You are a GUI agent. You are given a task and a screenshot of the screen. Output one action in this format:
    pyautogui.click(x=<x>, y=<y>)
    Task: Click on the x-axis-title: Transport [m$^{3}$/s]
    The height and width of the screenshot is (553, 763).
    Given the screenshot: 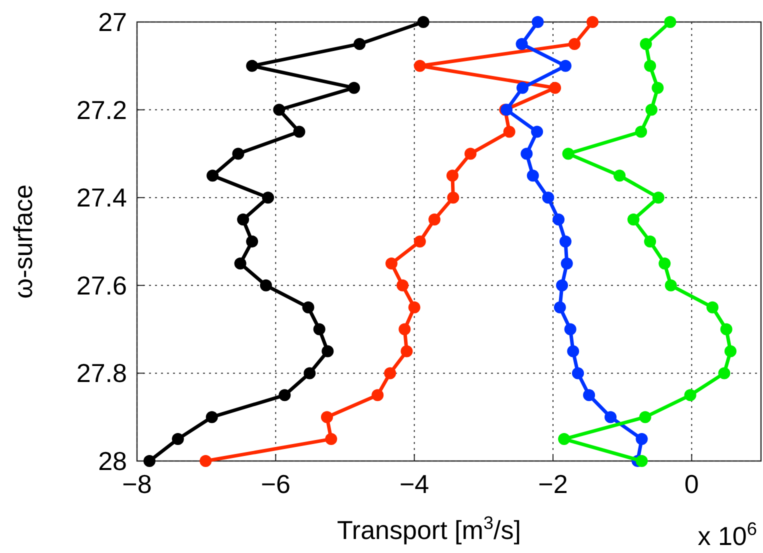 What is the action you would take?
    pyautogui.click(x=429, y=529)
    